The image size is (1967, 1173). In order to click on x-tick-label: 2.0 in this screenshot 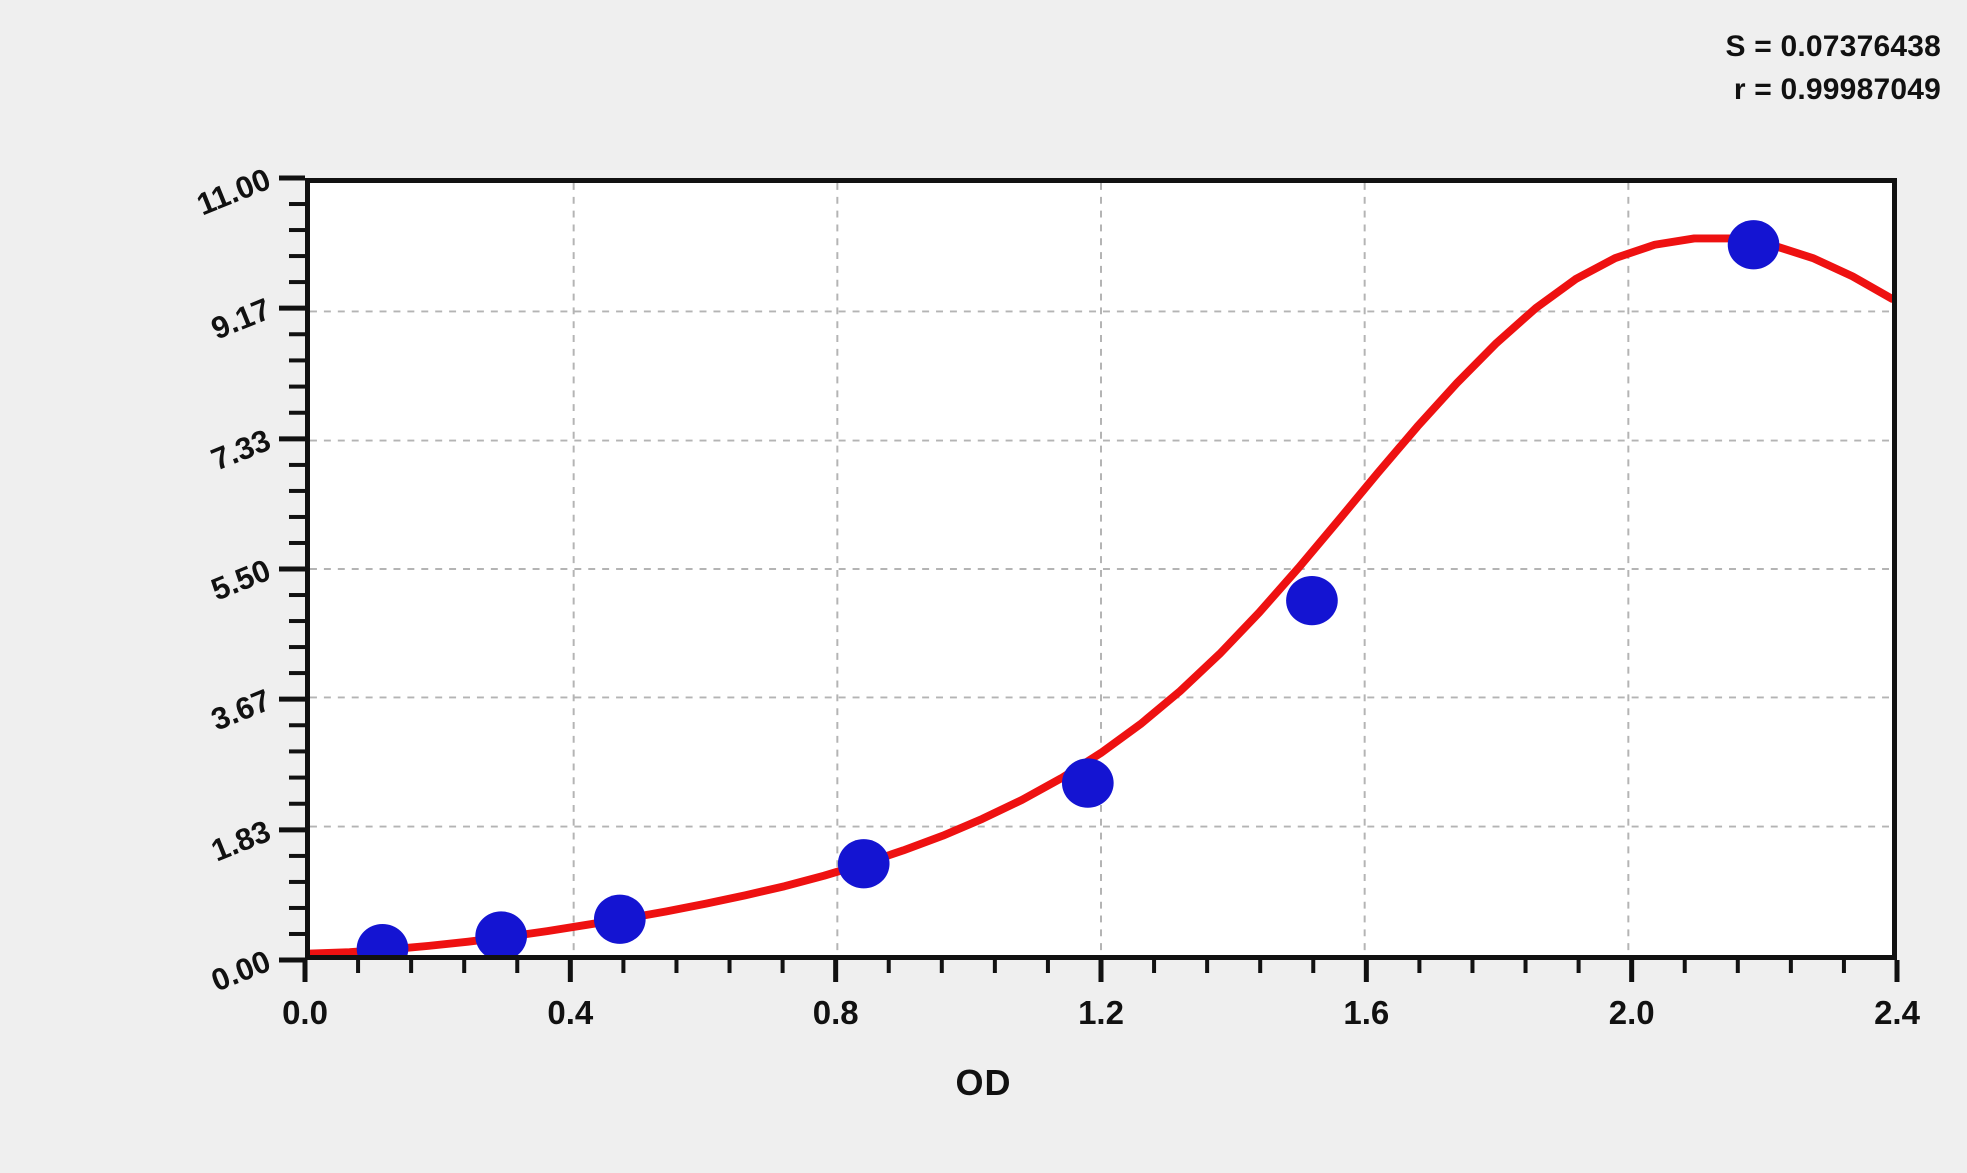, I will do `click(1631, 1012)`.